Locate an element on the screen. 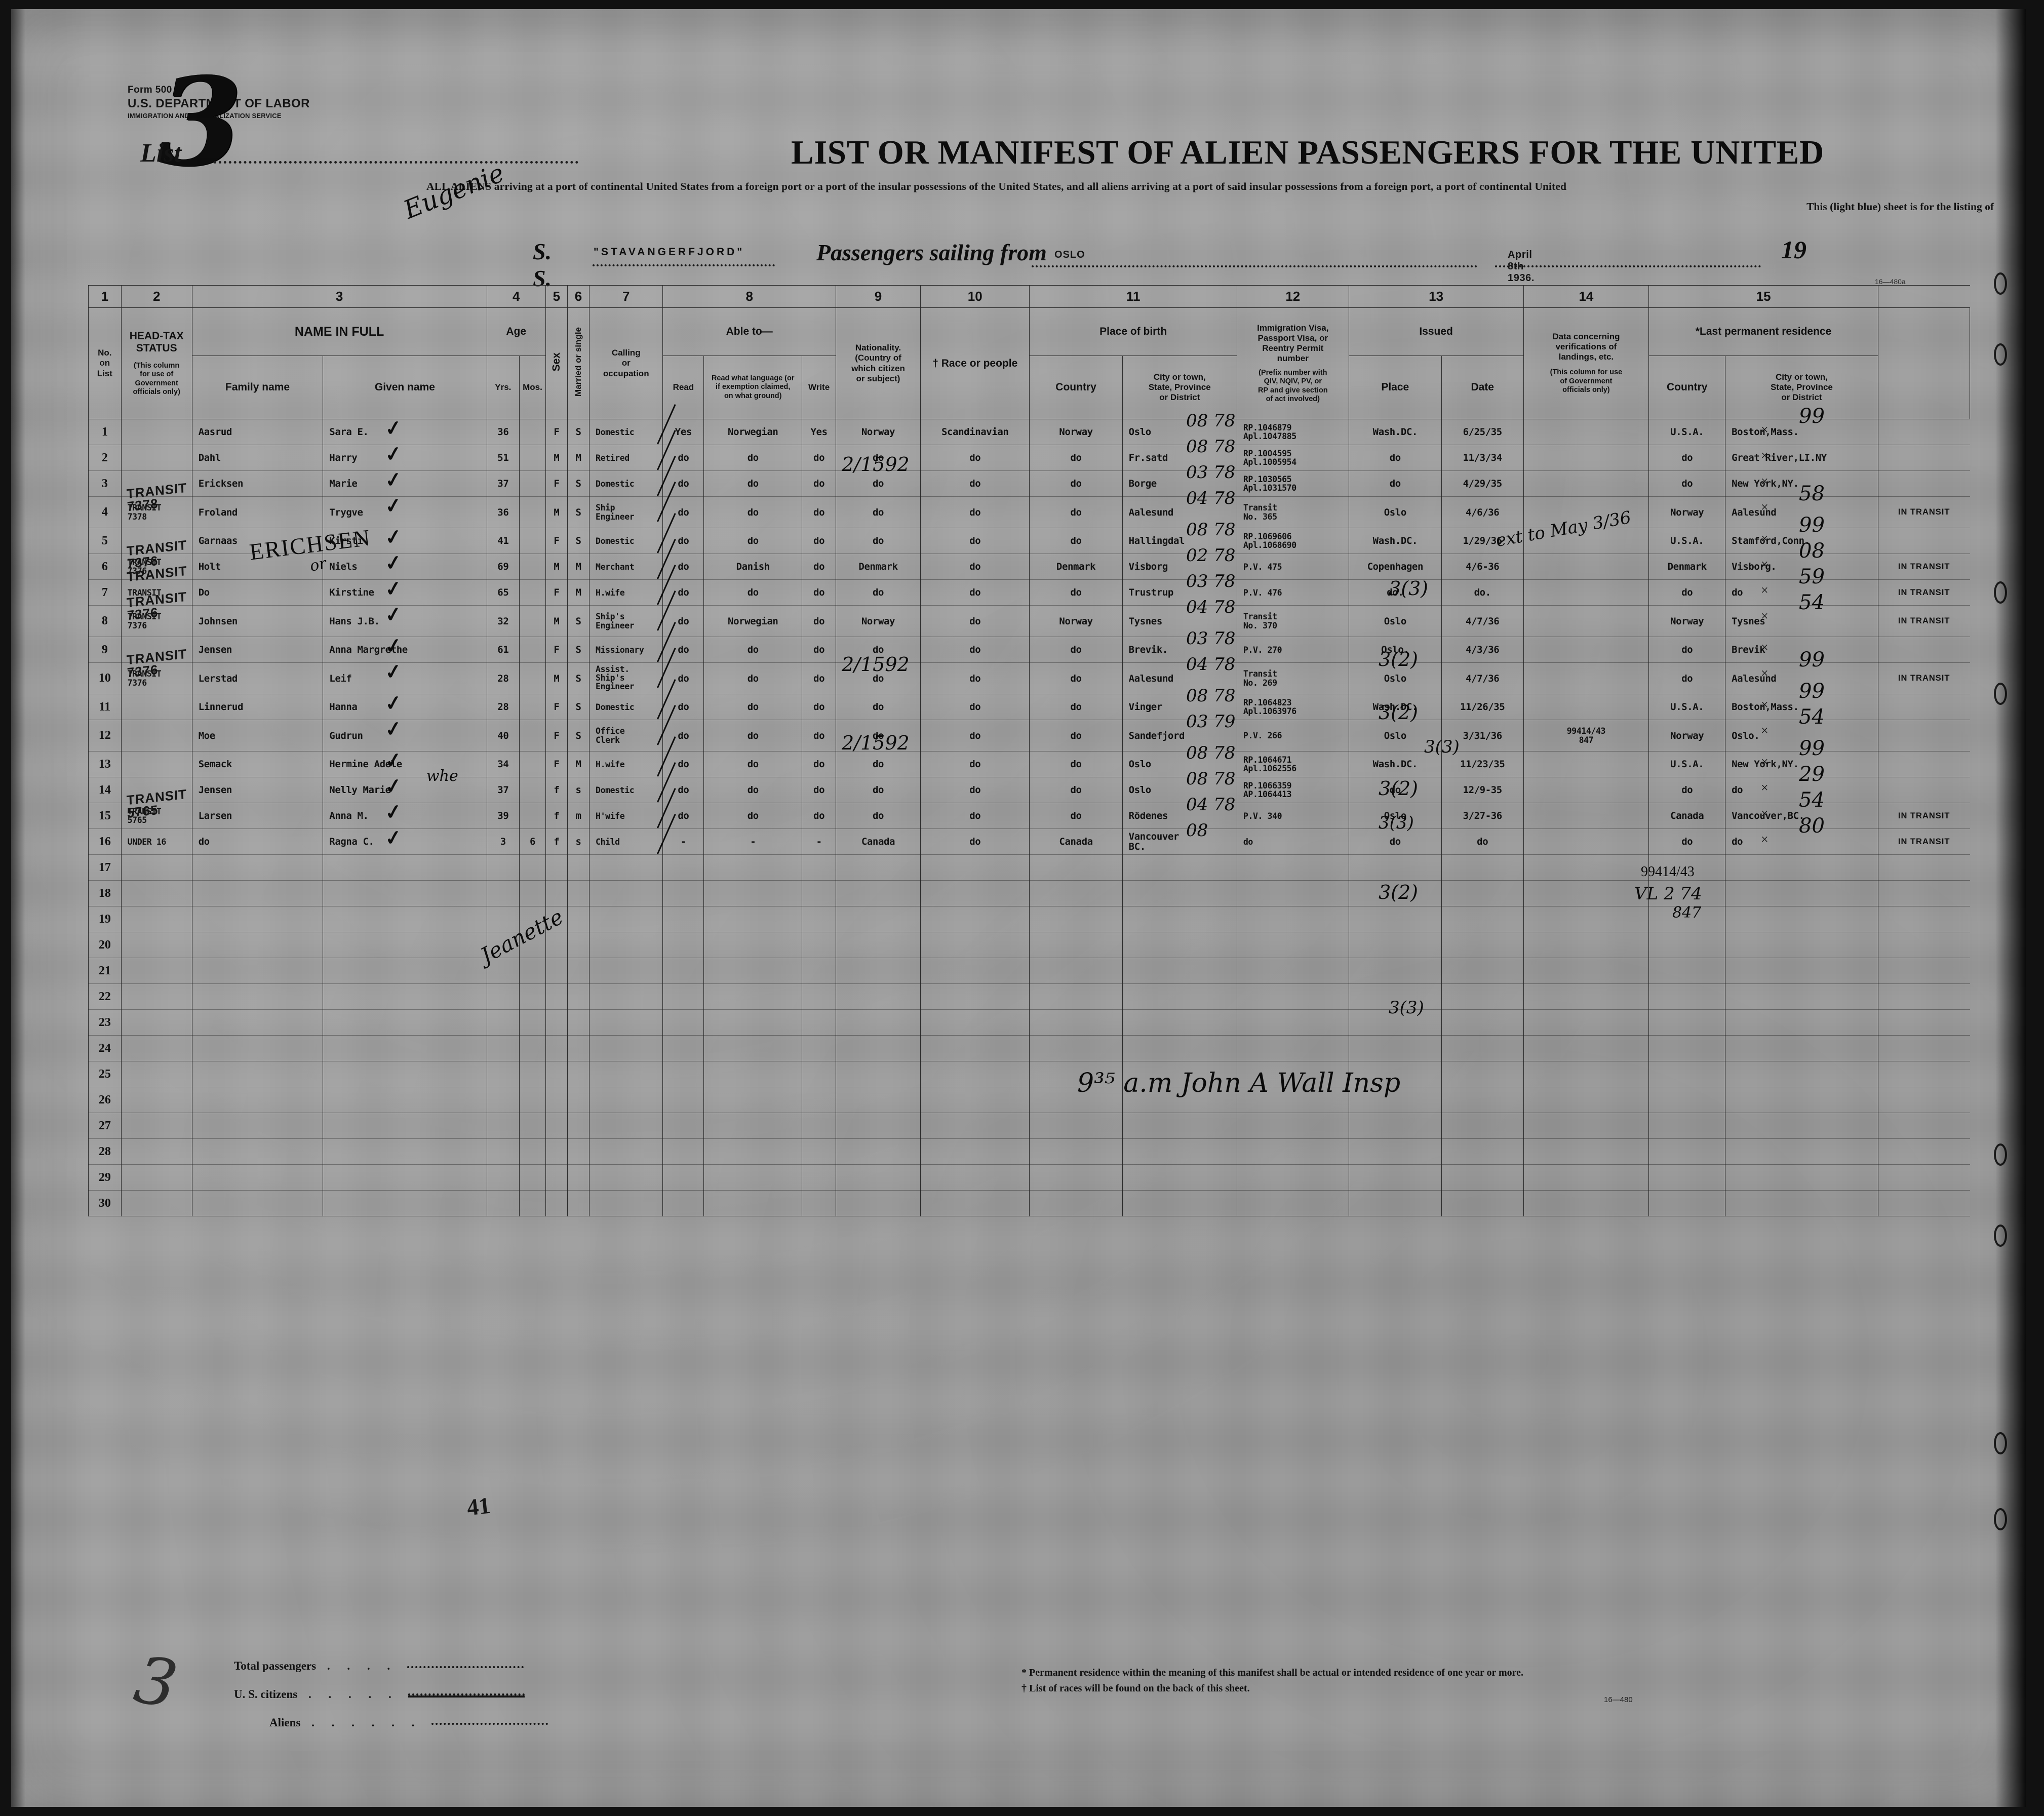  cell-visa is located at coordinates (1292, 1100).